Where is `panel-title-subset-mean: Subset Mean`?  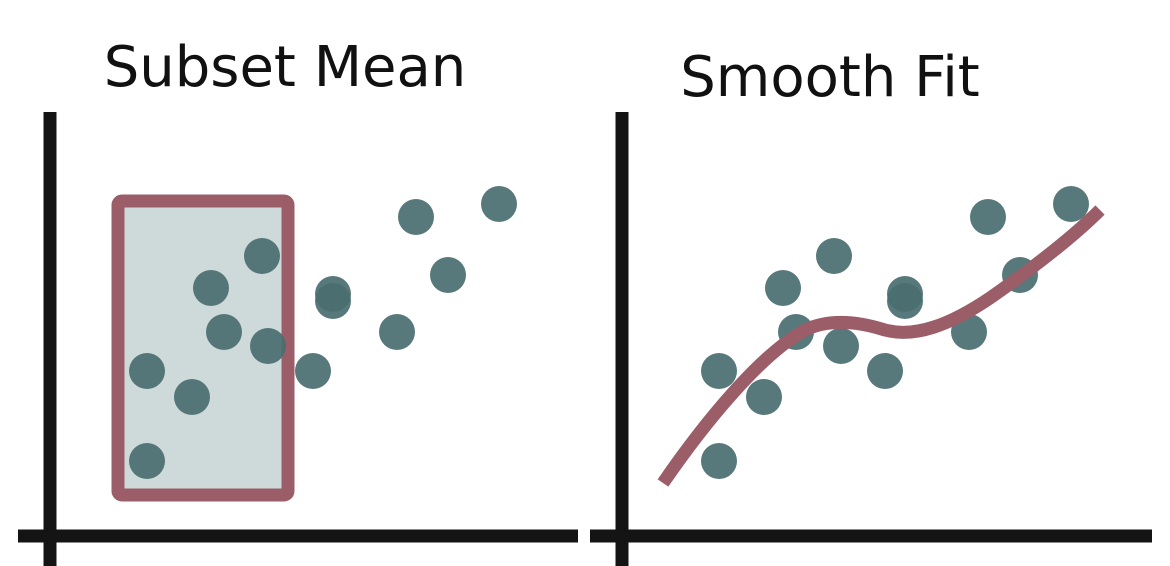 panel-title-subset-mean: Subset Mean is located at coordinates (285, 67).